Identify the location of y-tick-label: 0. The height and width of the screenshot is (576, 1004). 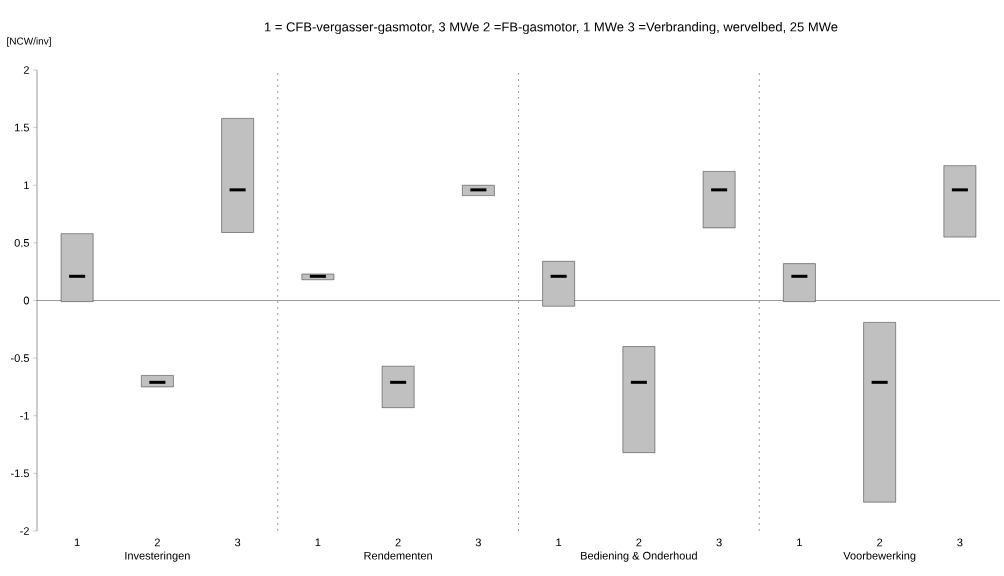
(26, 300).